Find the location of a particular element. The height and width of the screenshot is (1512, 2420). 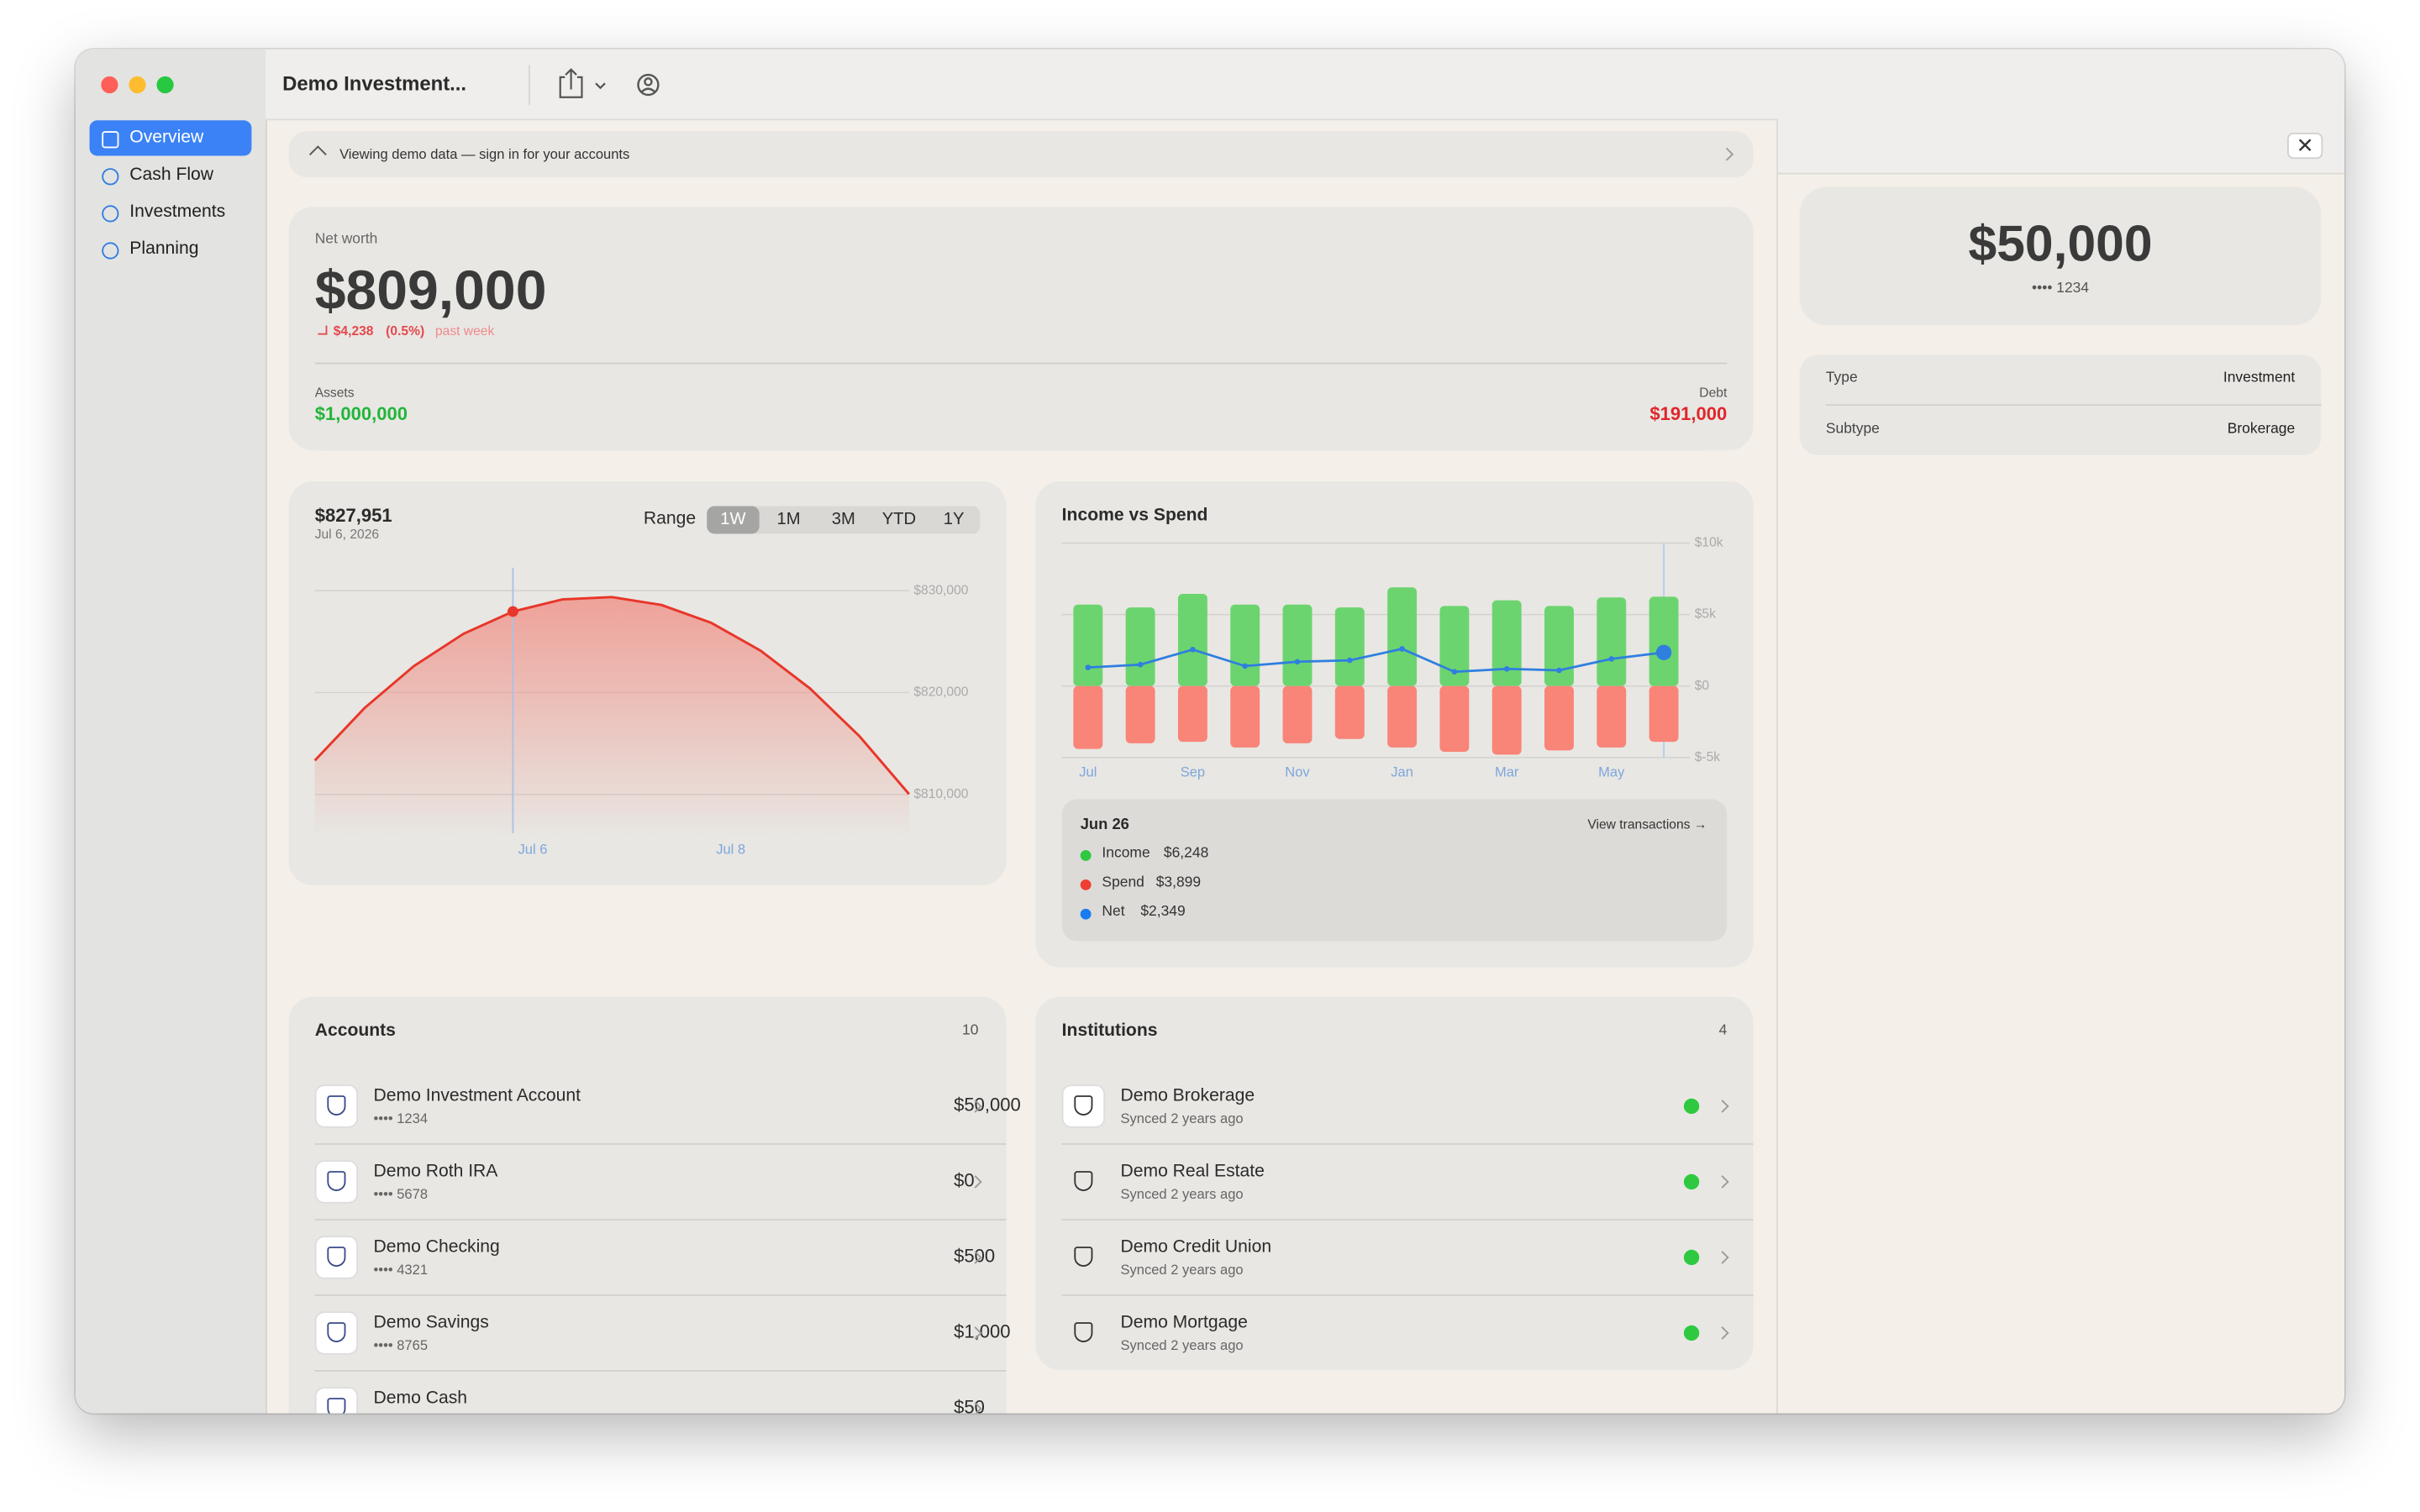

legend-value: $6,248 is located at coordinates (1186, 853).